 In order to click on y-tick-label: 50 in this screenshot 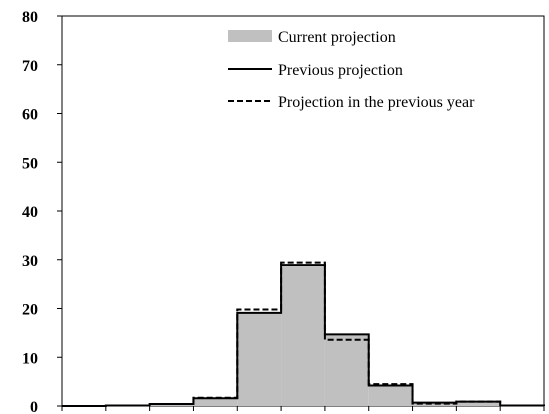, I will do `click(30, 163)`.